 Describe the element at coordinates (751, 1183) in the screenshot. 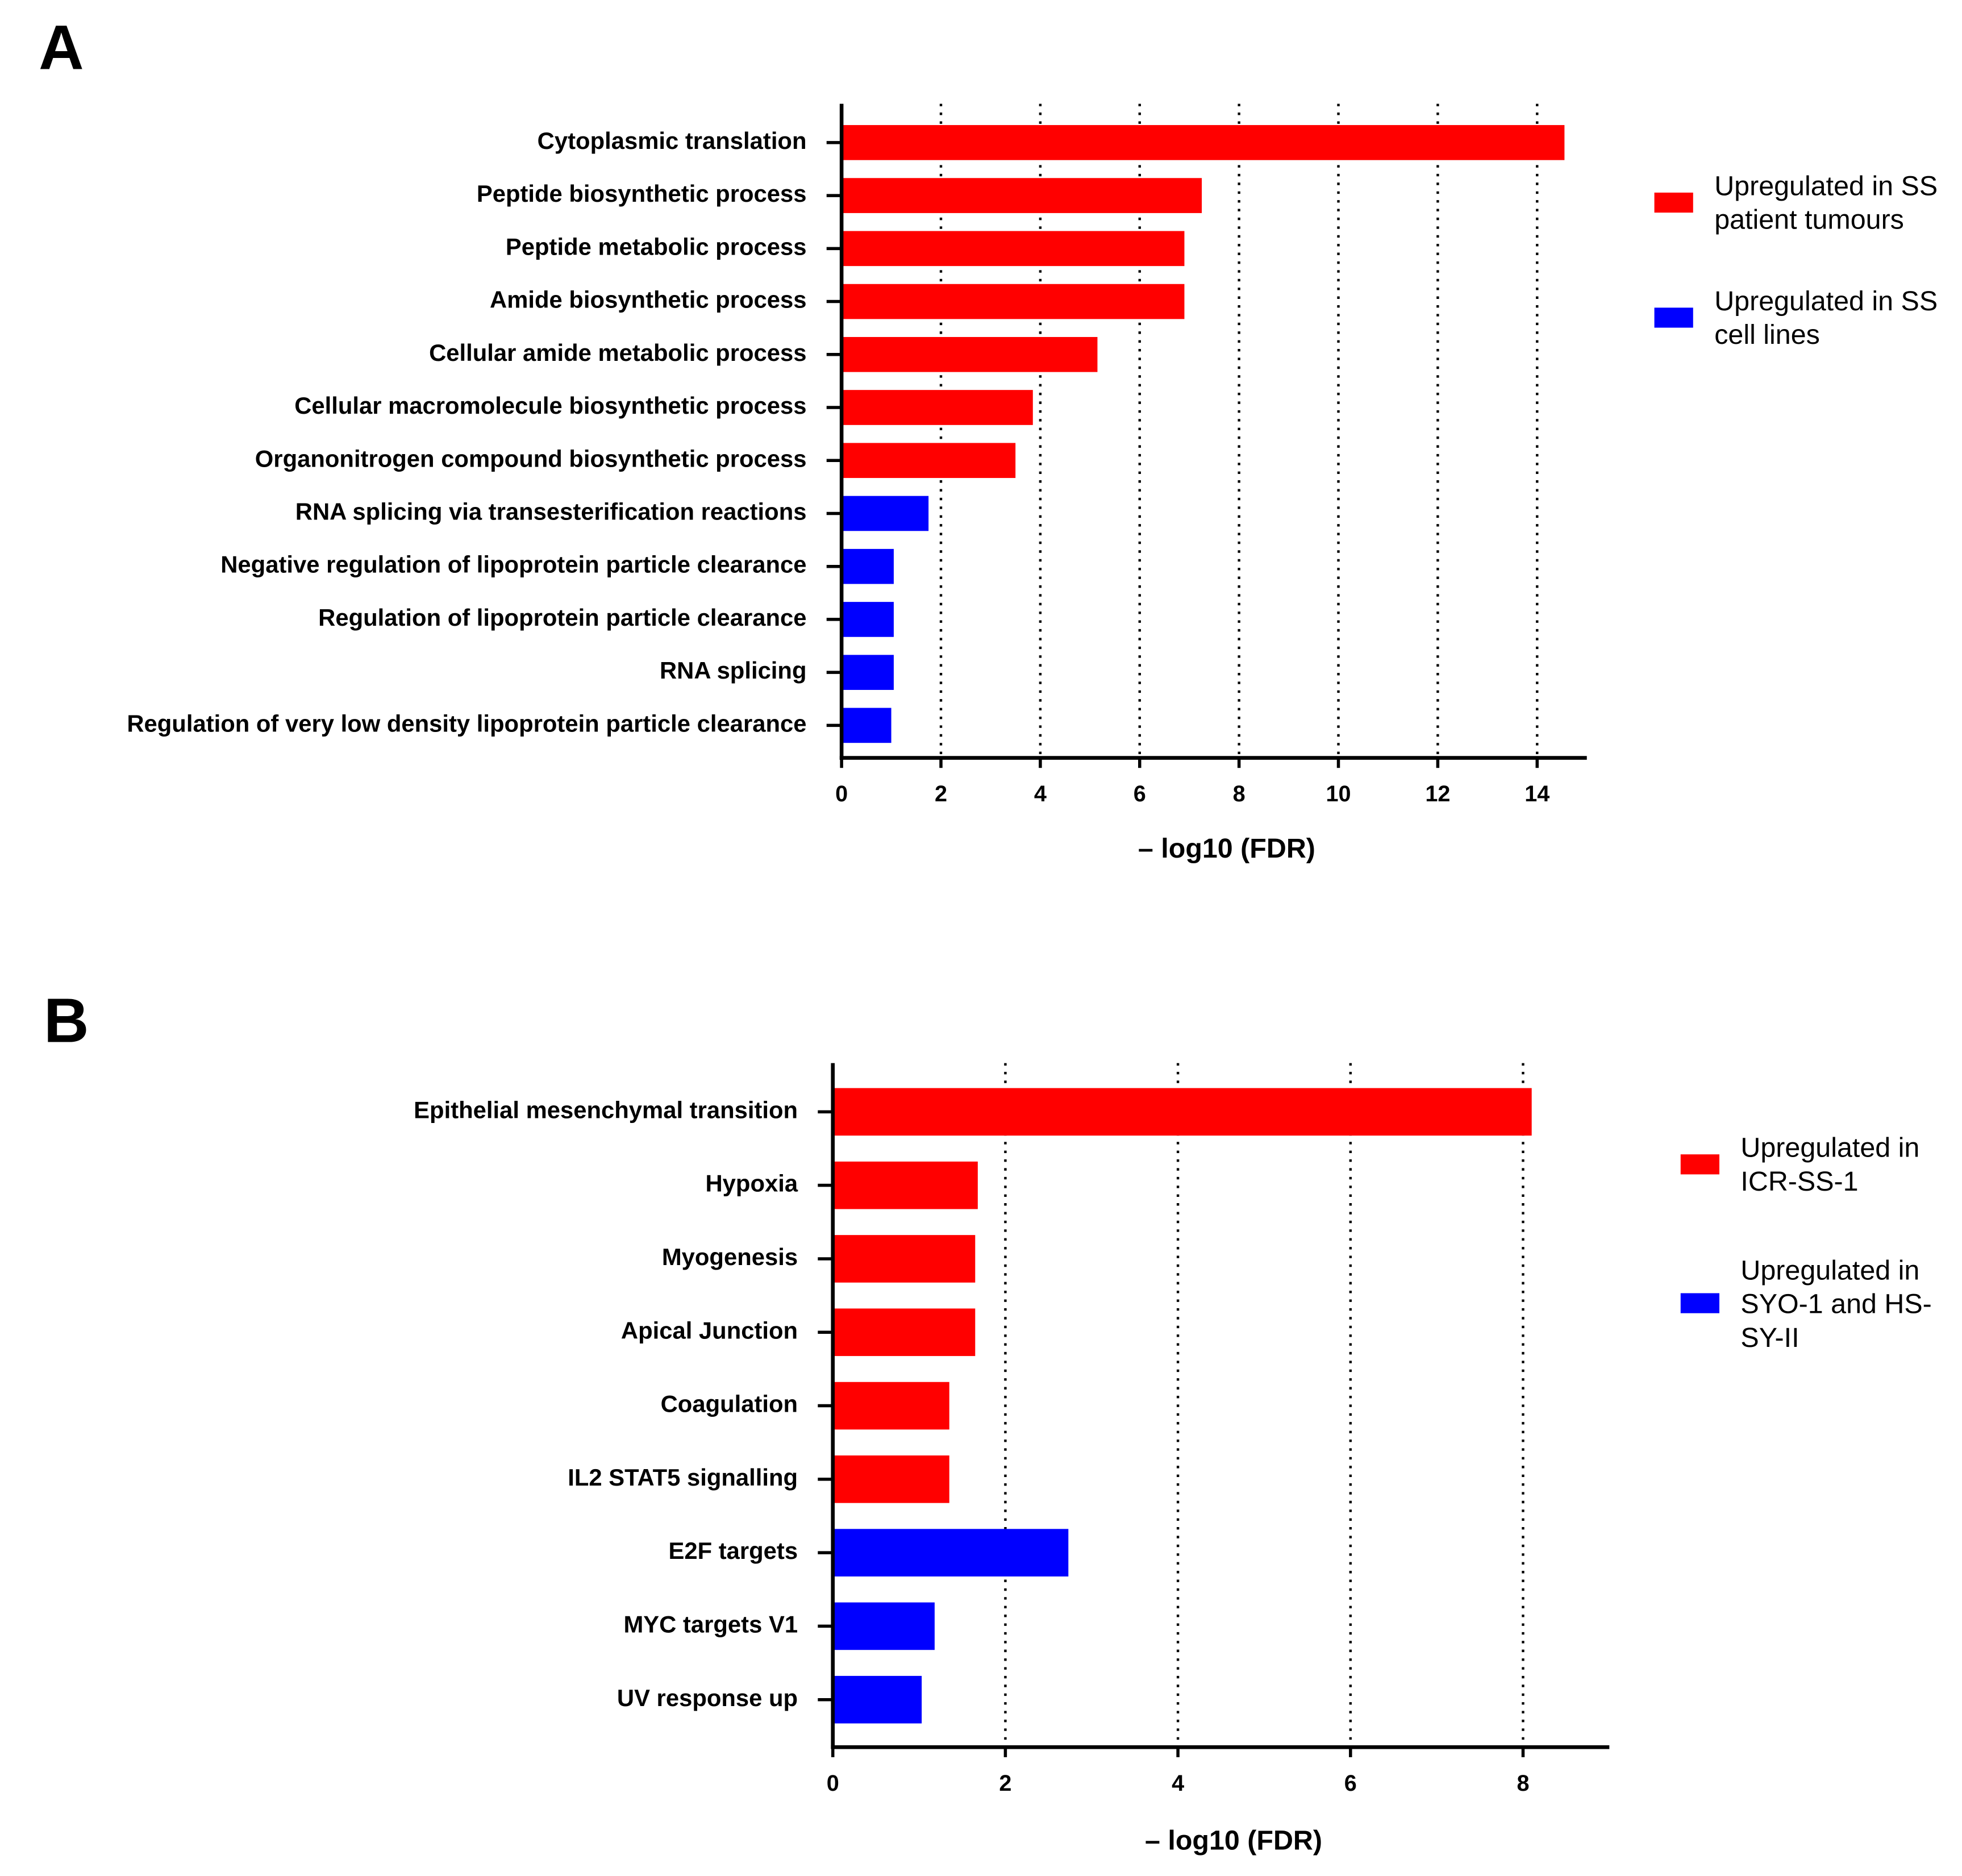

I see `y-tick-label: Hypoxia` at that location.